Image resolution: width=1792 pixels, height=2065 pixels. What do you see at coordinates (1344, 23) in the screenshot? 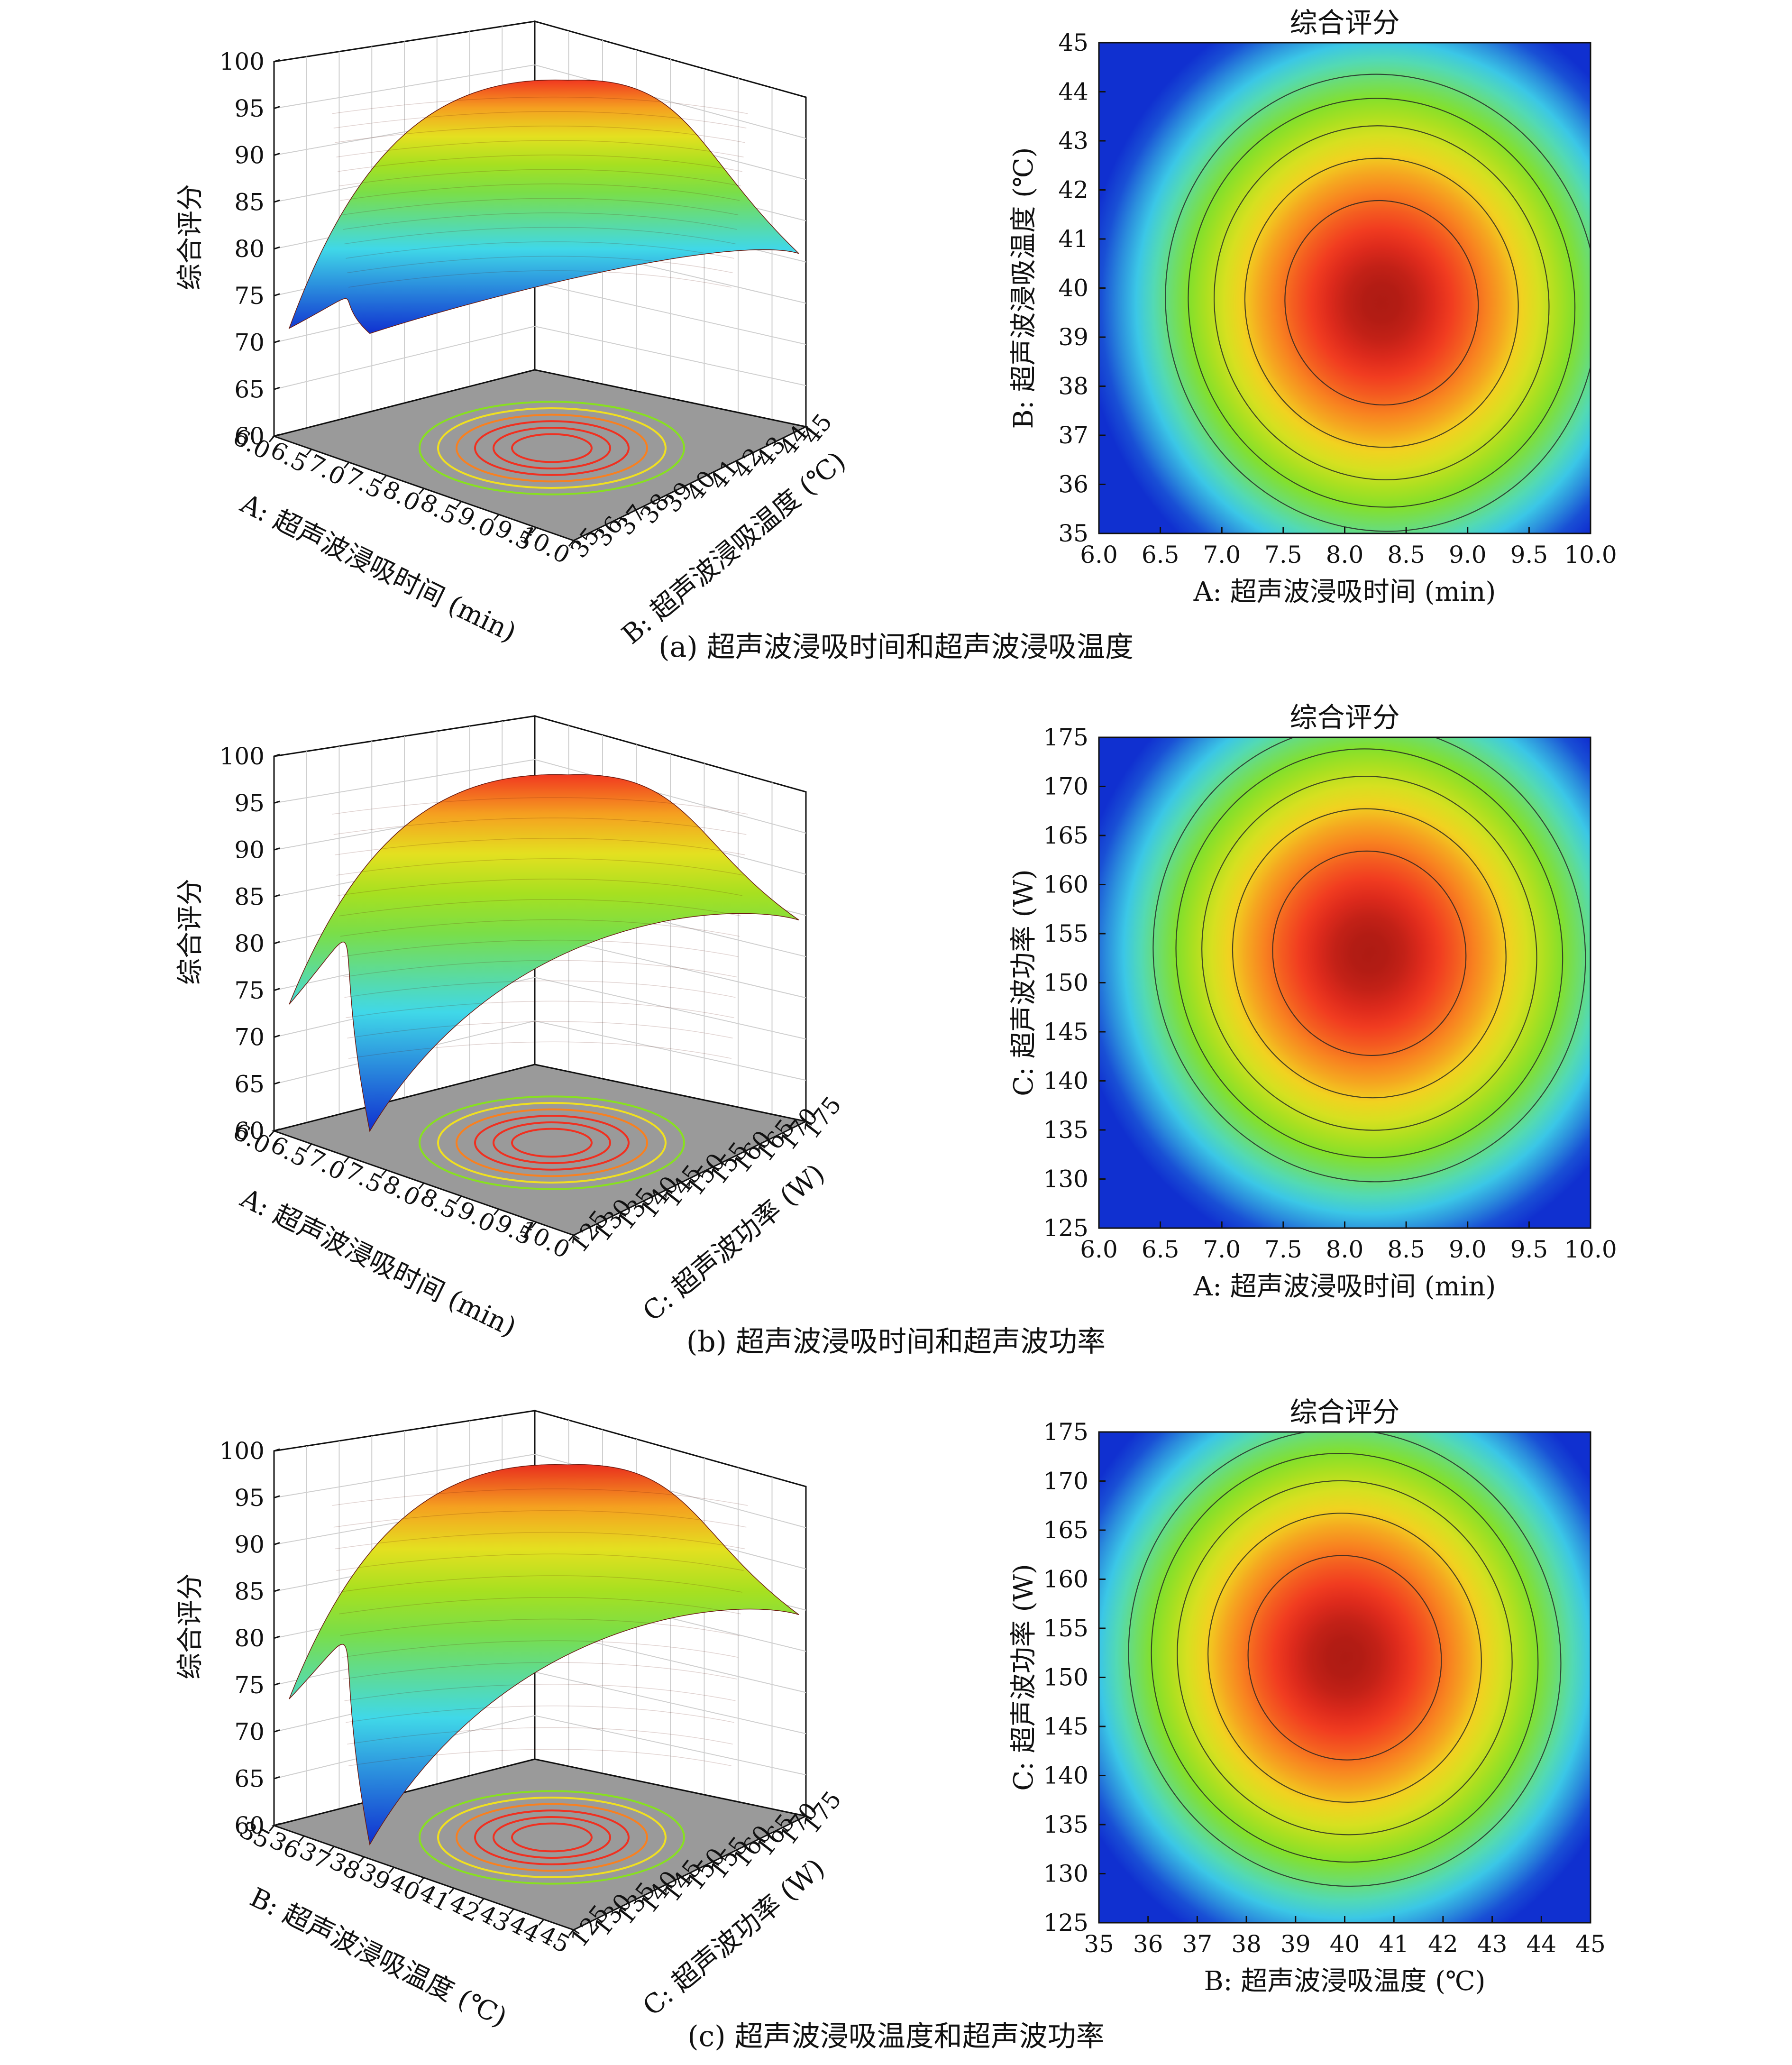
I see `contour-title: 综合评分` at bounding box center [1344, 23].